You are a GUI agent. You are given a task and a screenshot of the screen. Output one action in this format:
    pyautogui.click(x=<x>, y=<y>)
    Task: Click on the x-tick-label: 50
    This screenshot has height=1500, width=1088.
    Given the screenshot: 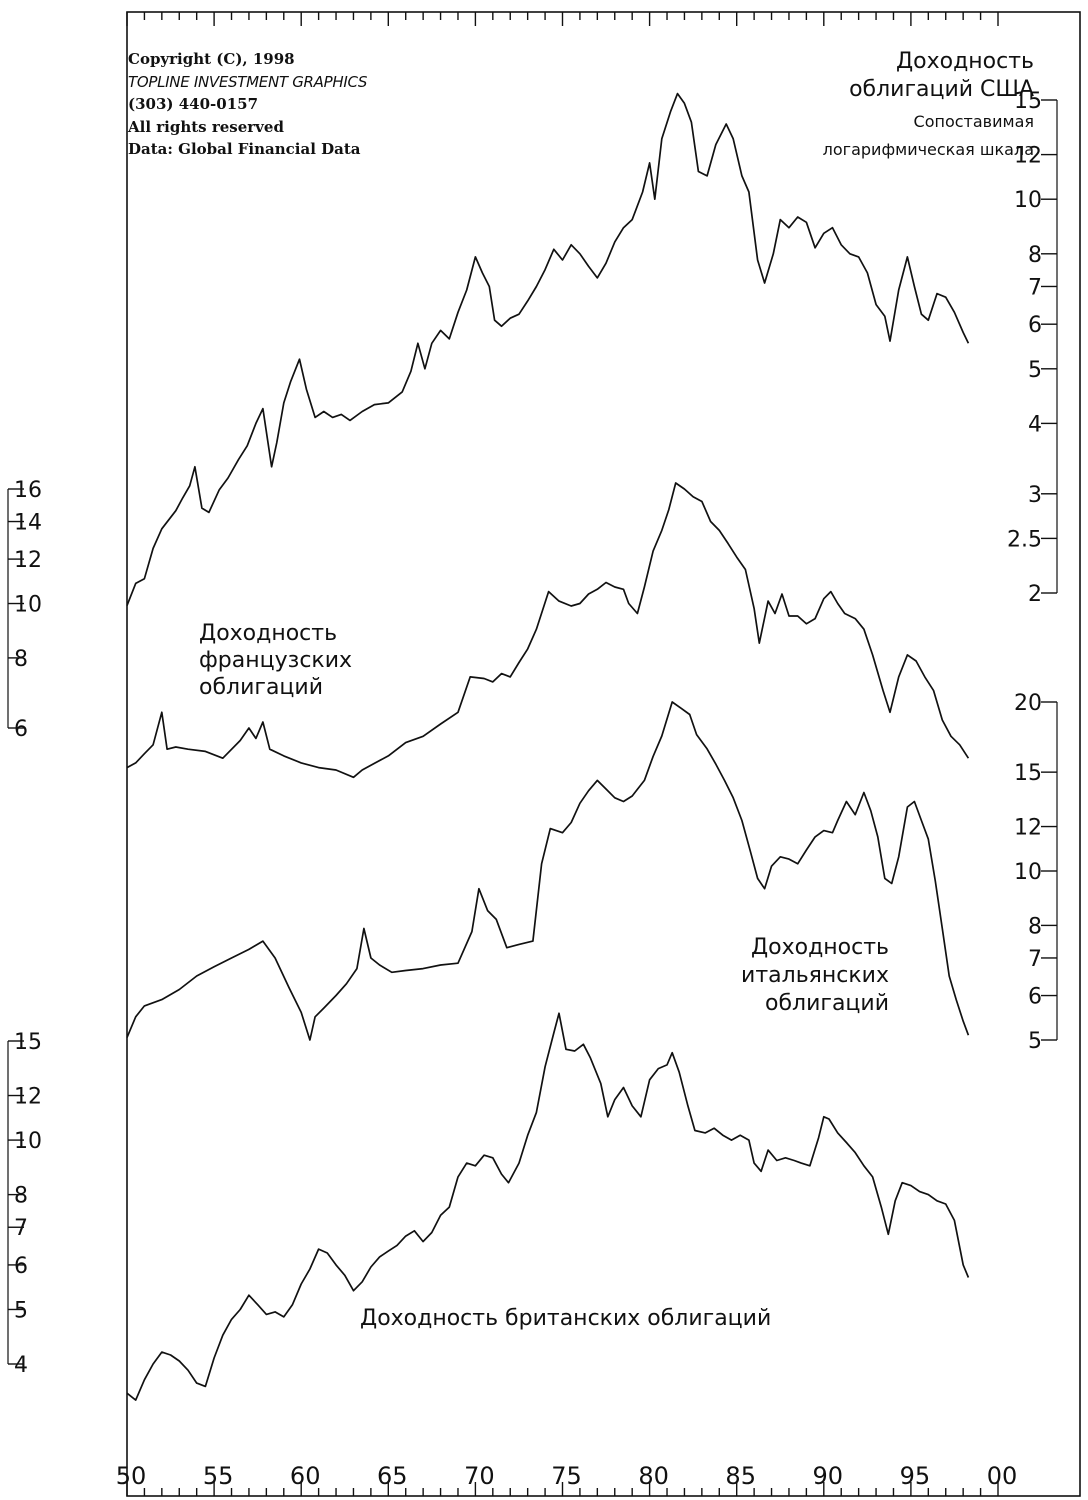 What is the action you would take?
    pyautogui.click(x=131, y=1476)
    